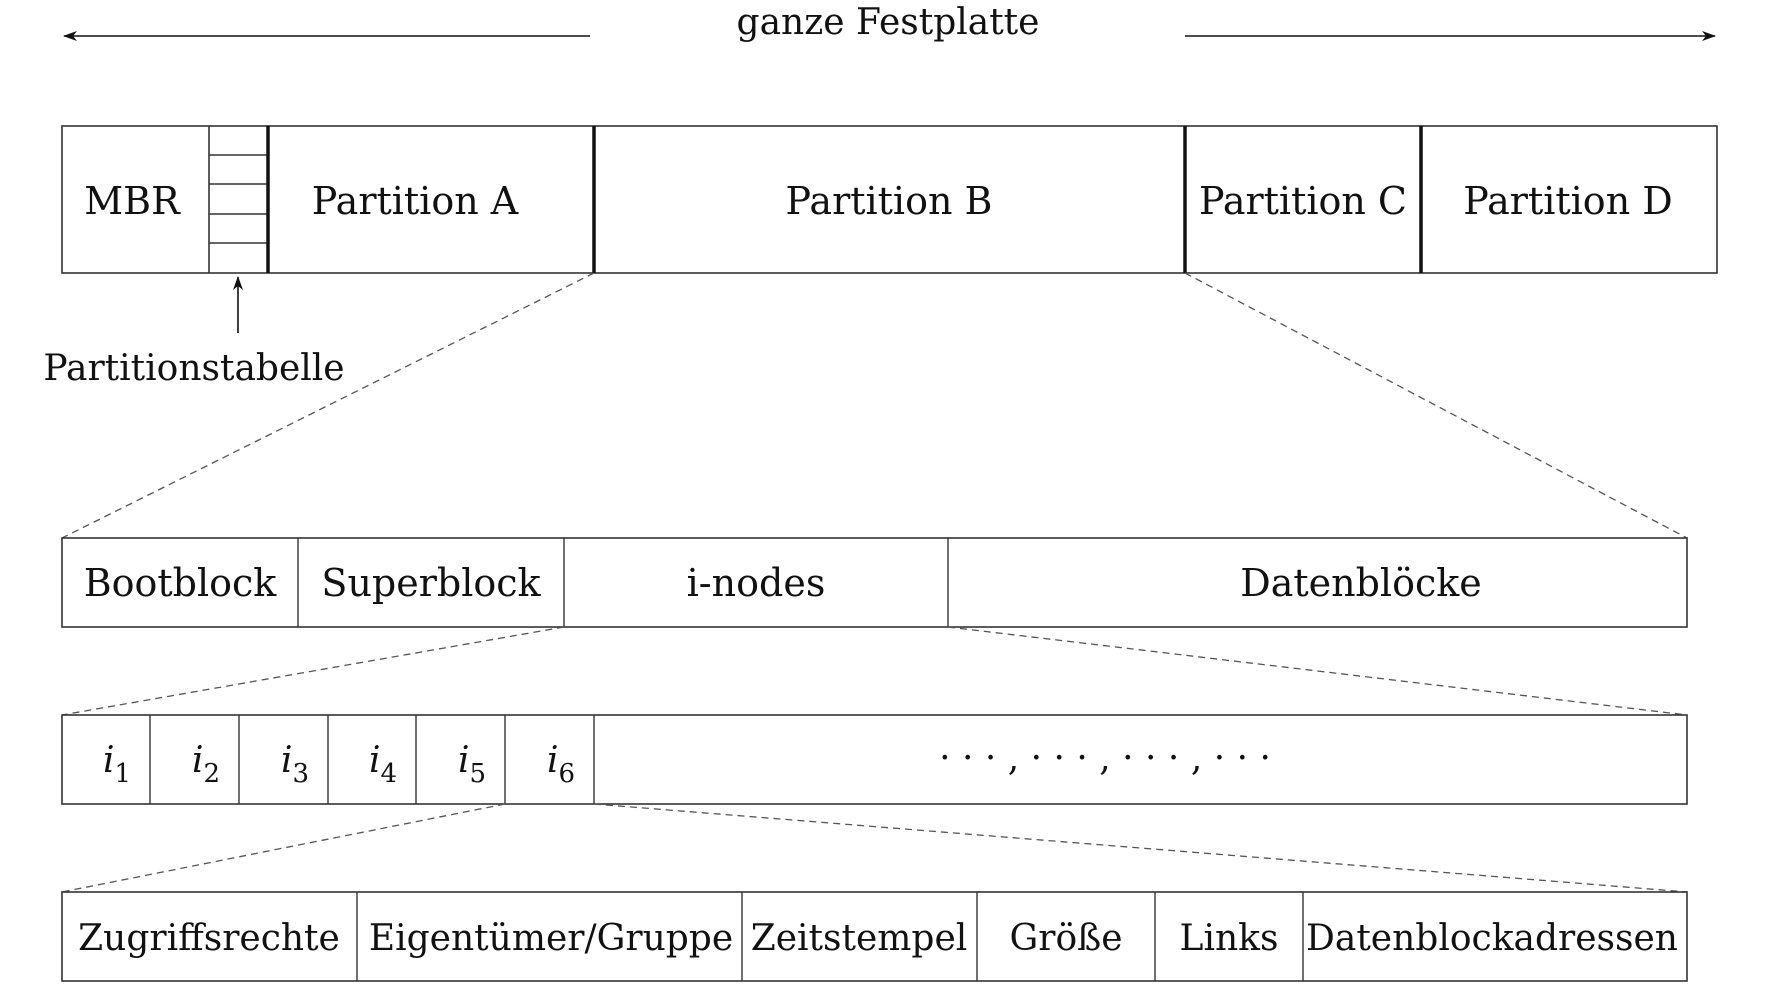 The height and width of the screenshot is (991, 1772). What do you see at coordinates (122, 774) in the screenshot?
I see `inode-1-index: 1` at bounding box center [122, 774].